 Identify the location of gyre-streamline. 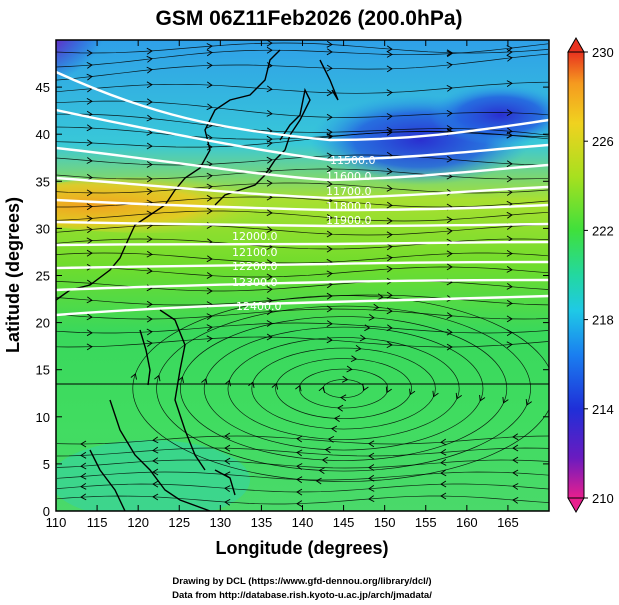
(343, 388).